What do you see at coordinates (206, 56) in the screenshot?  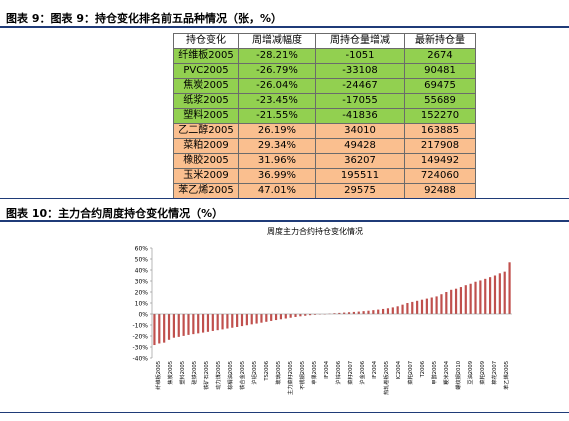 I see `contract-cell: 纤维板2005` at bounding box center [206, 56].